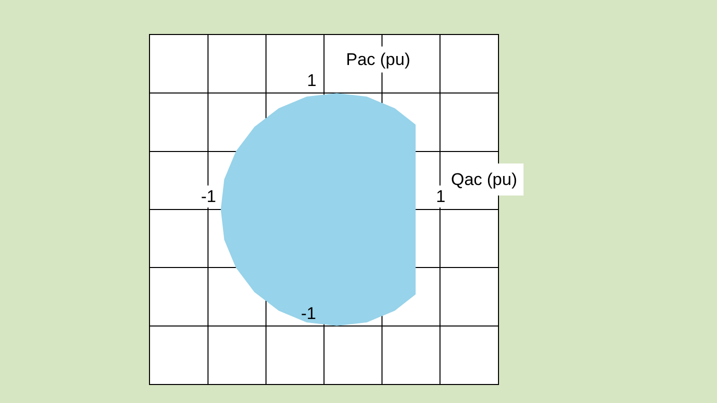  I want to click on x-axis-title: Qac (pu), so click(484, 179).